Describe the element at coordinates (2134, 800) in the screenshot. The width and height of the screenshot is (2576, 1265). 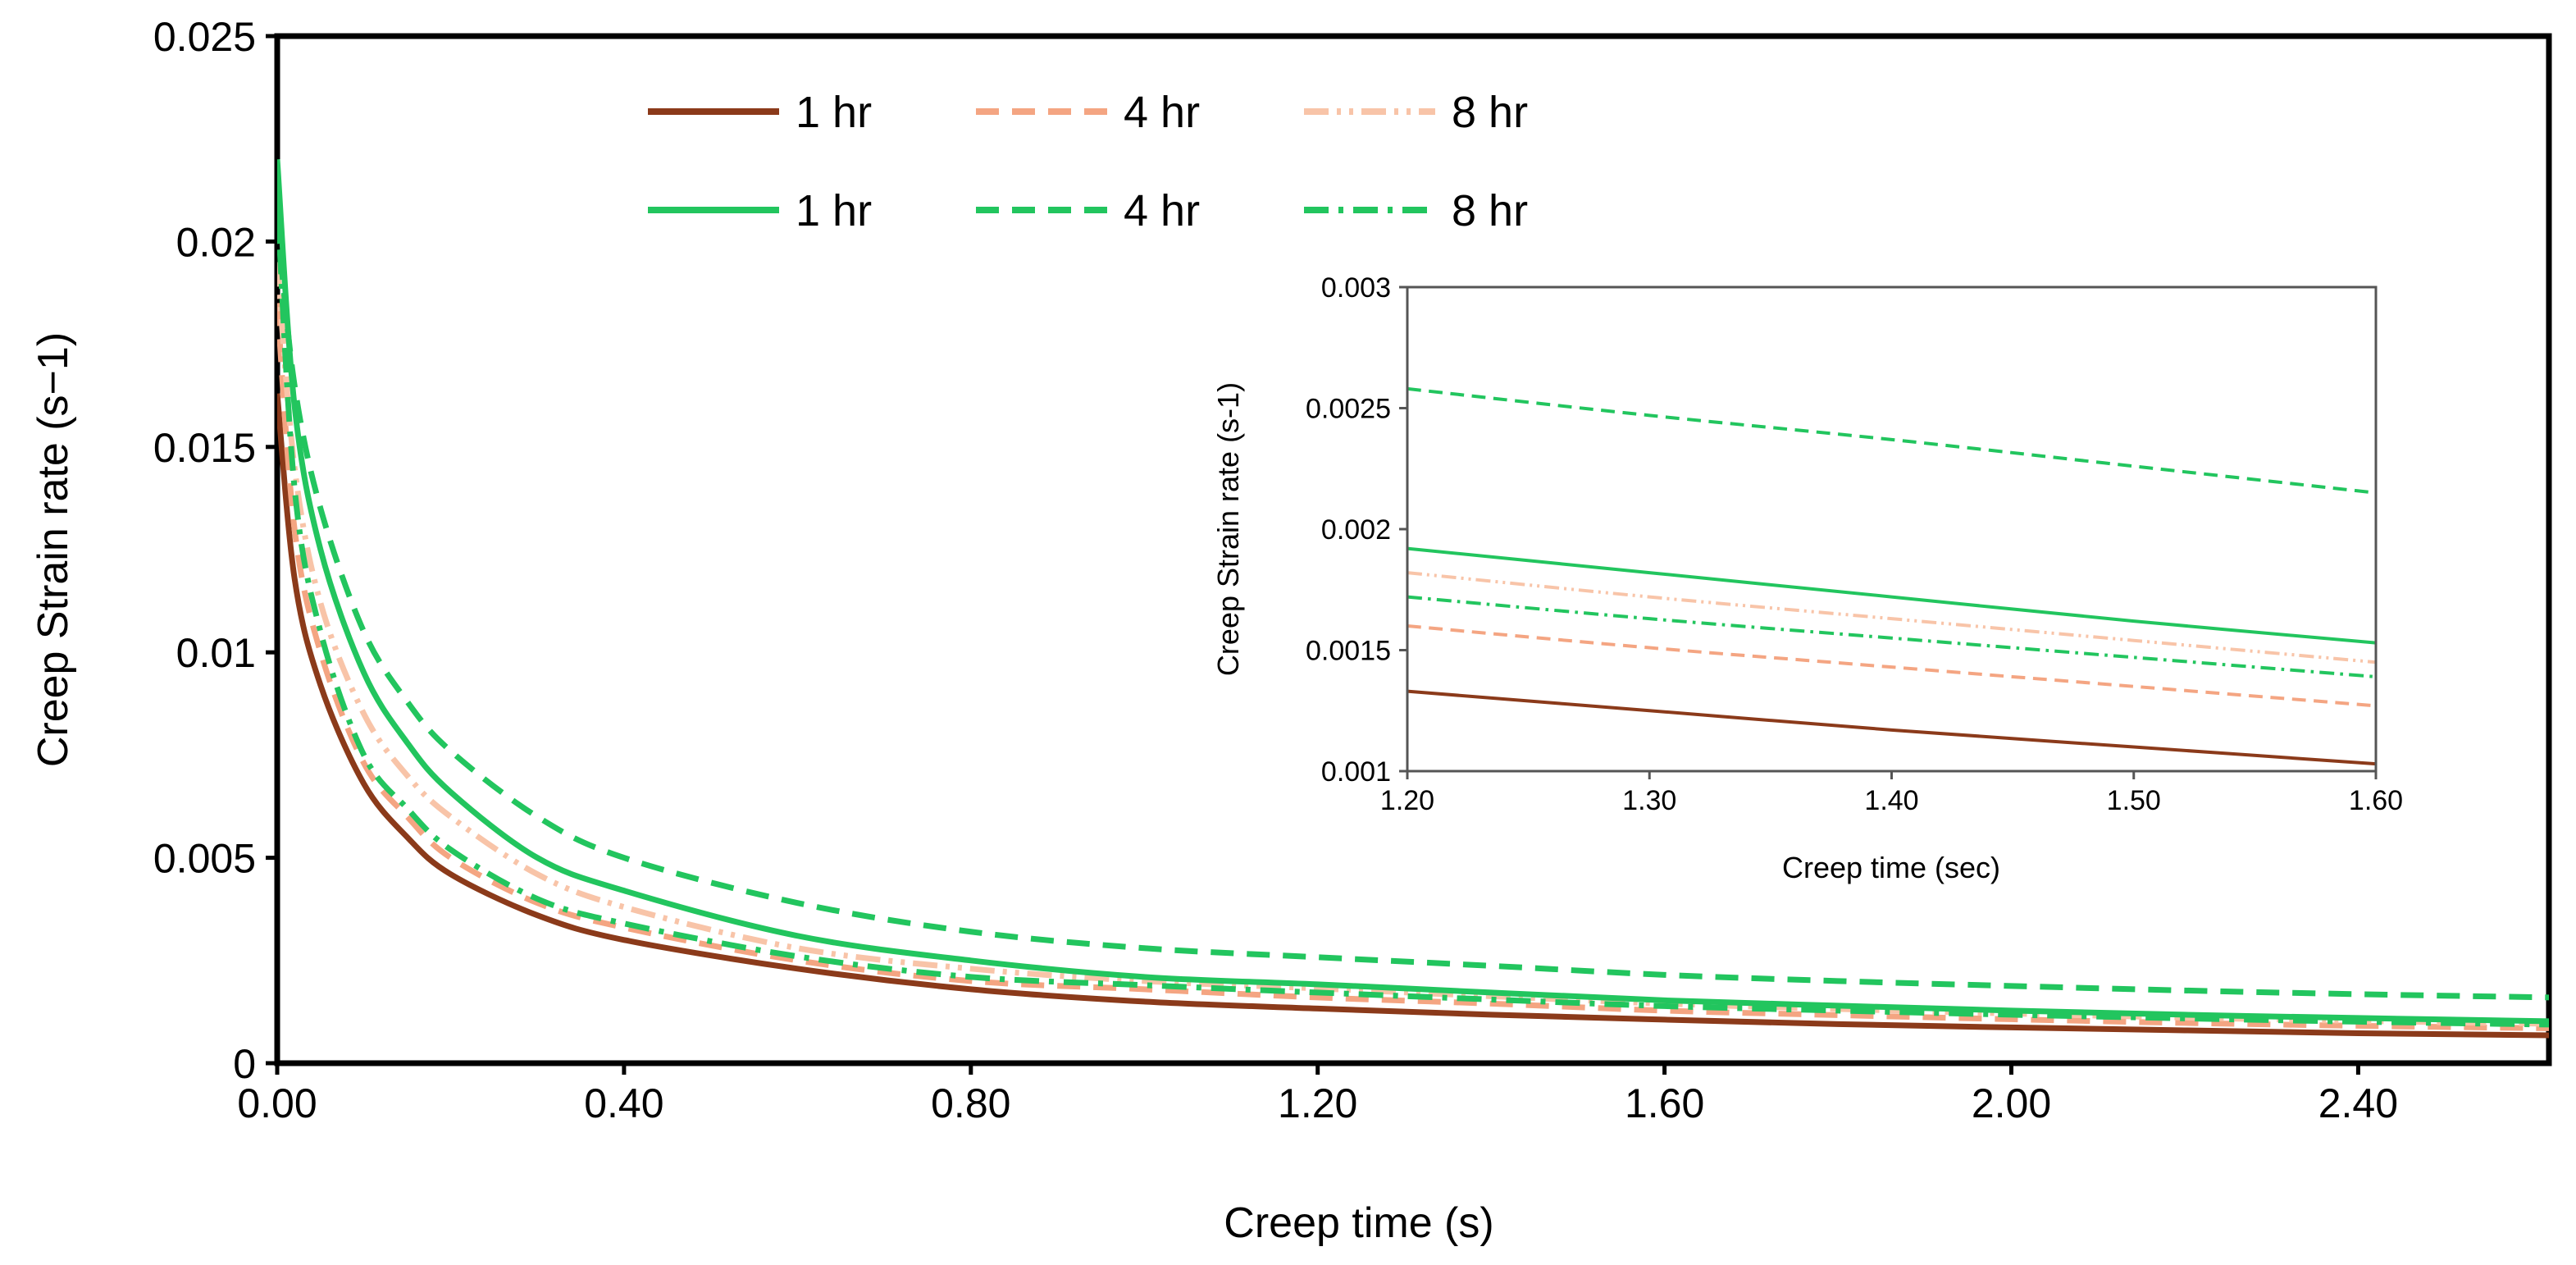
I see `inset-x-tick-label: 1.50` at that location.